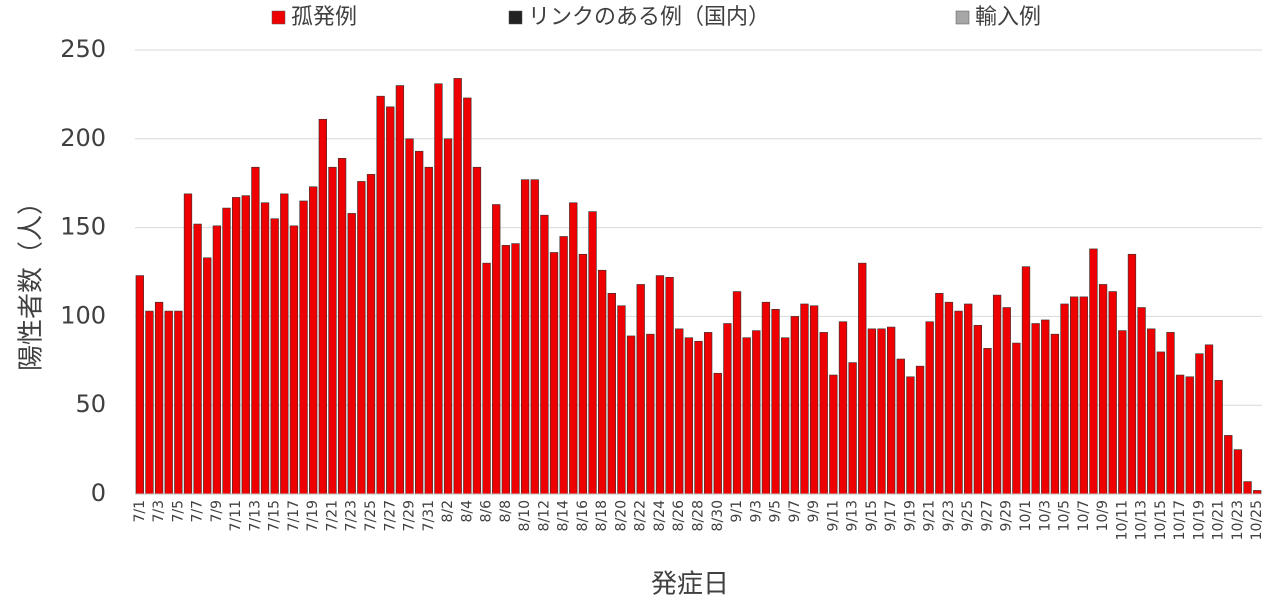 The width and height of the screenshot is (1262, 607). I want to click on x-tick-label: 7/21, so click(332, 515).